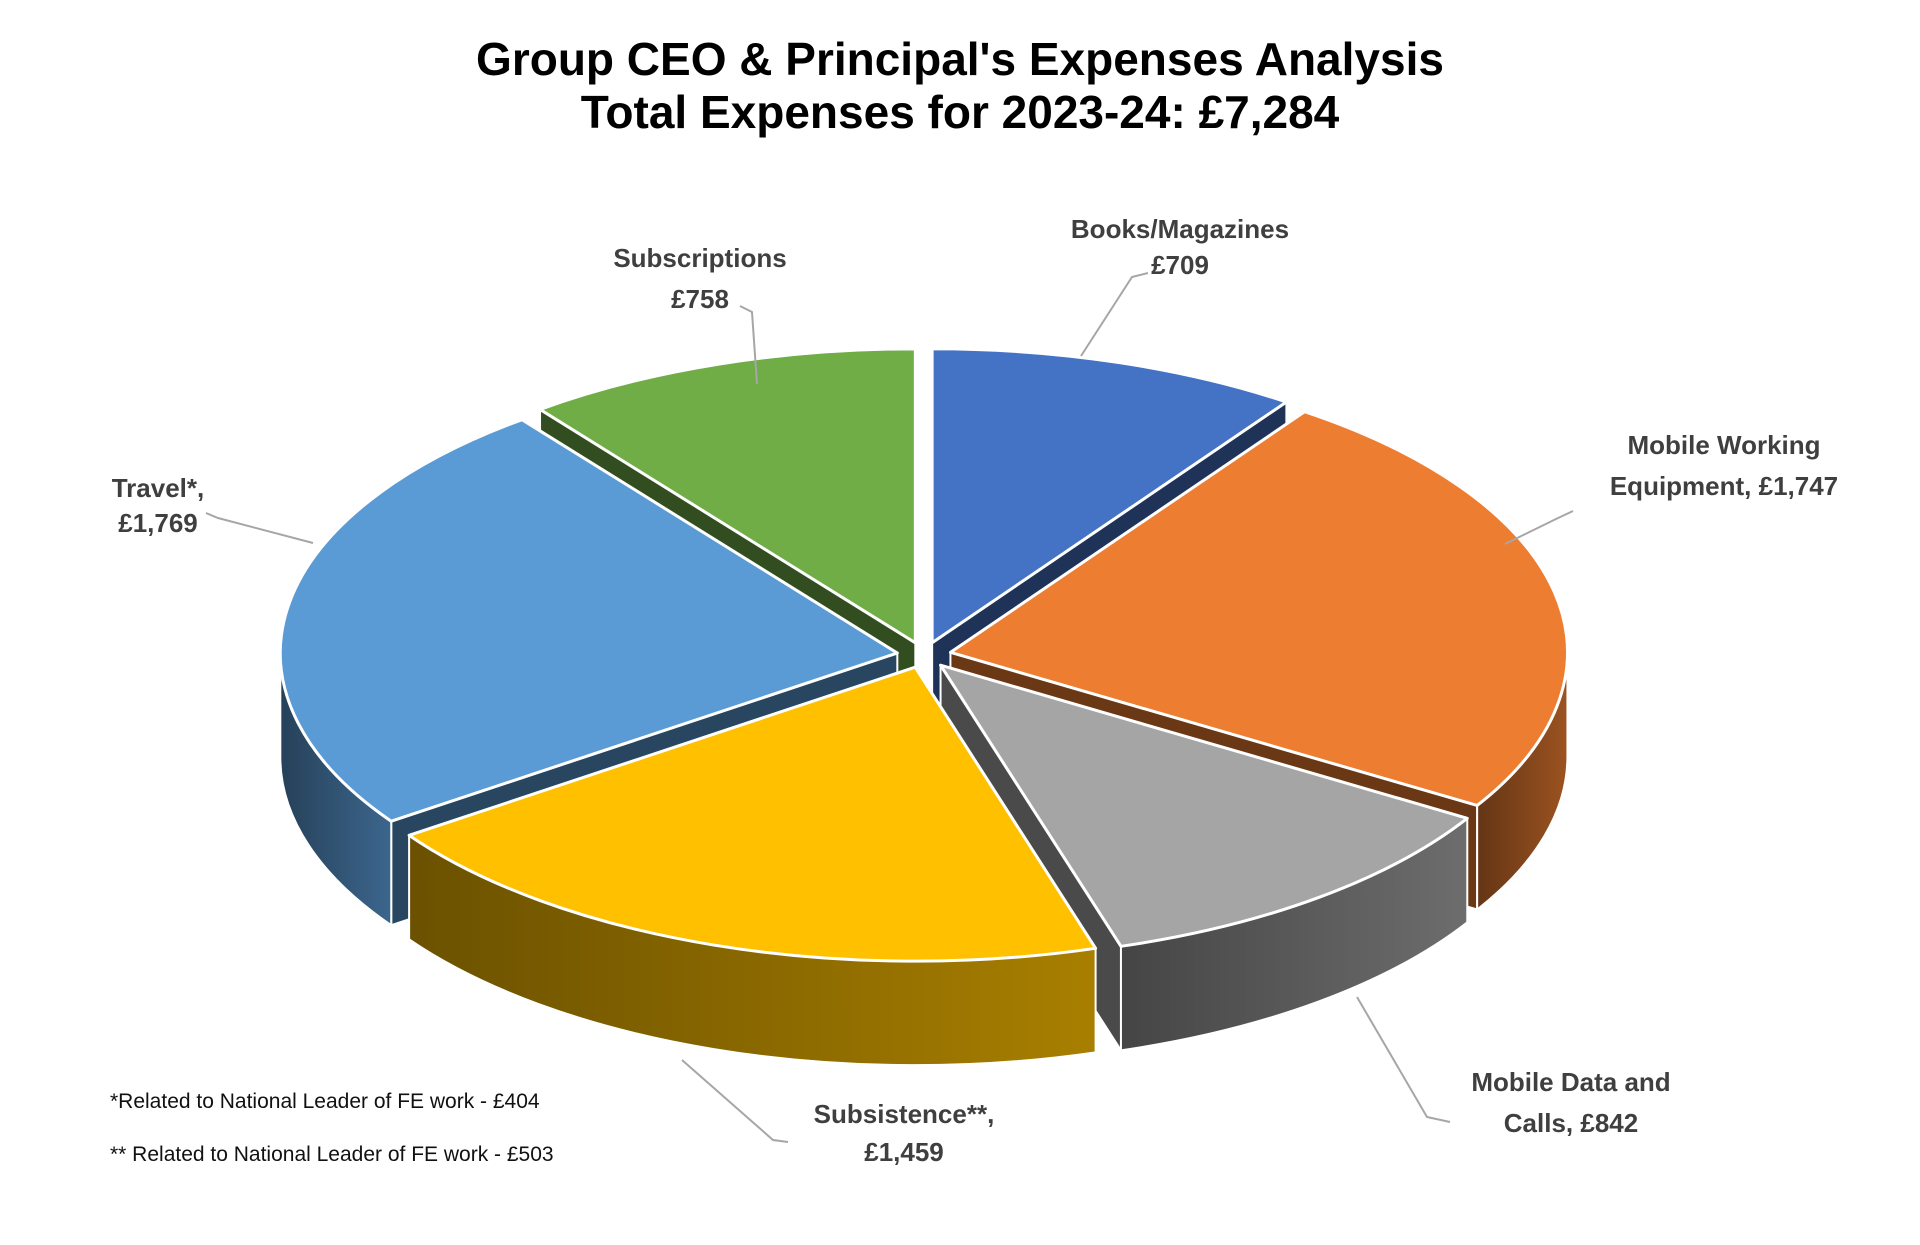 The height and width of the screenshot is (1245, 1920). What do you see at coordinates (1114, 314) in the screenshot?
I see `leader-line-books-magazines` at bounding box center [1114, 314].